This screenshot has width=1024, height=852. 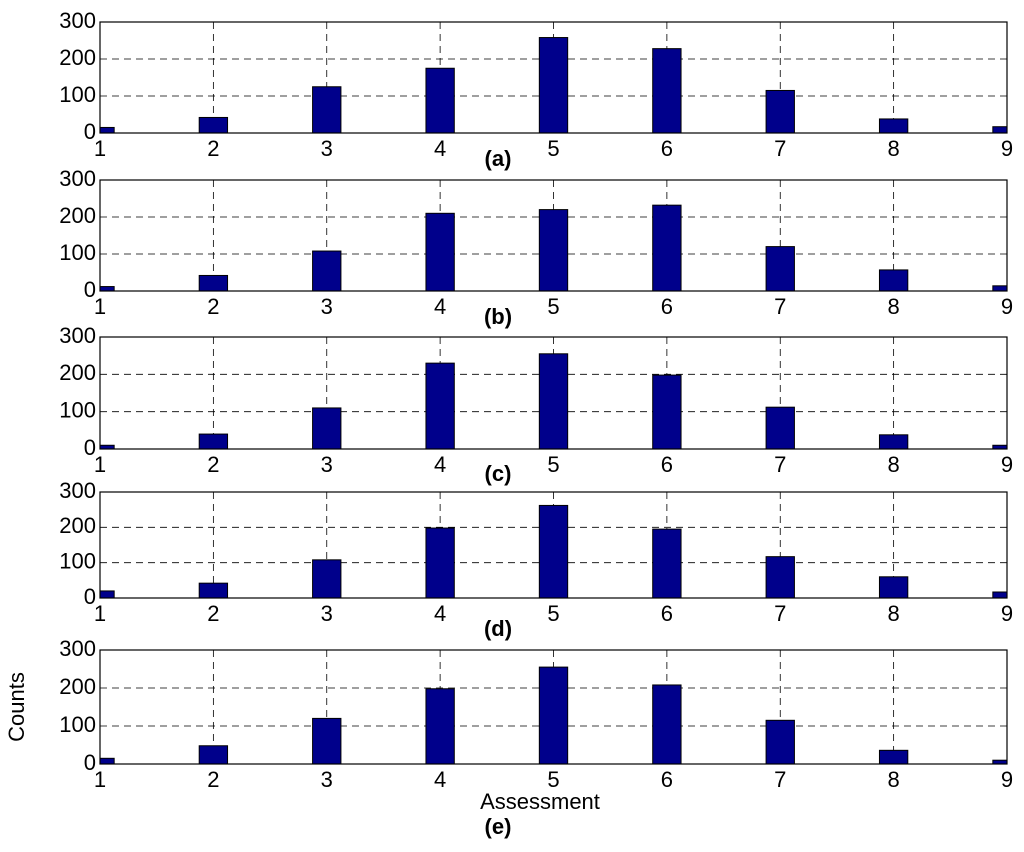 I want to click on y-axis-label: Counts, so click(x=16, y=707).